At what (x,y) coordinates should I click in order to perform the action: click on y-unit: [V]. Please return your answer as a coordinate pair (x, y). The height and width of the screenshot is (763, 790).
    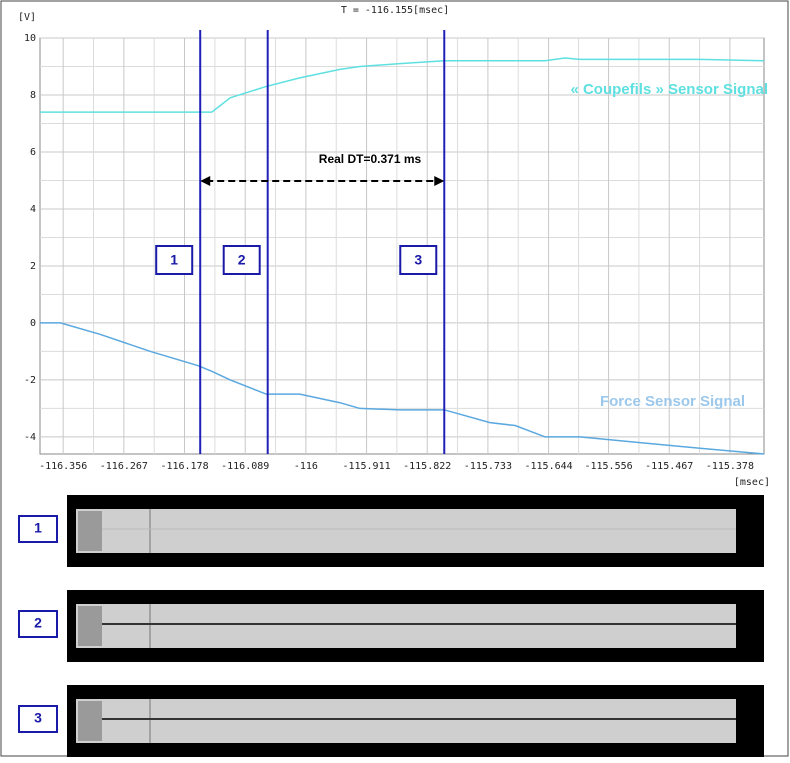
    Looking at the image, I should click on (27, 17).